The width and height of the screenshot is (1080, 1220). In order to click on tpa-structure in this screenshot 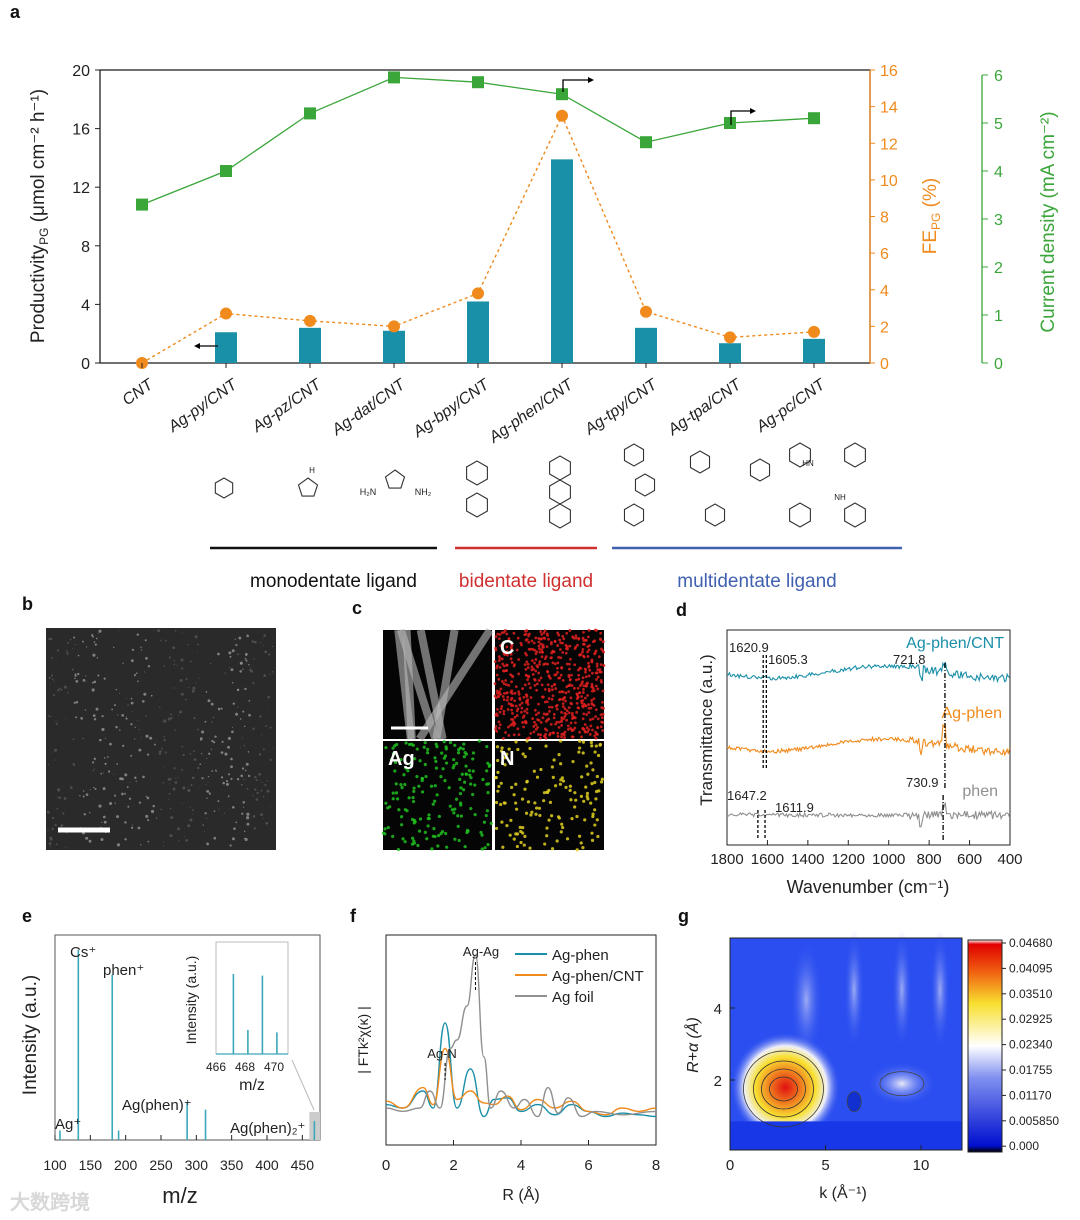, I will do `click(760, 470)`.